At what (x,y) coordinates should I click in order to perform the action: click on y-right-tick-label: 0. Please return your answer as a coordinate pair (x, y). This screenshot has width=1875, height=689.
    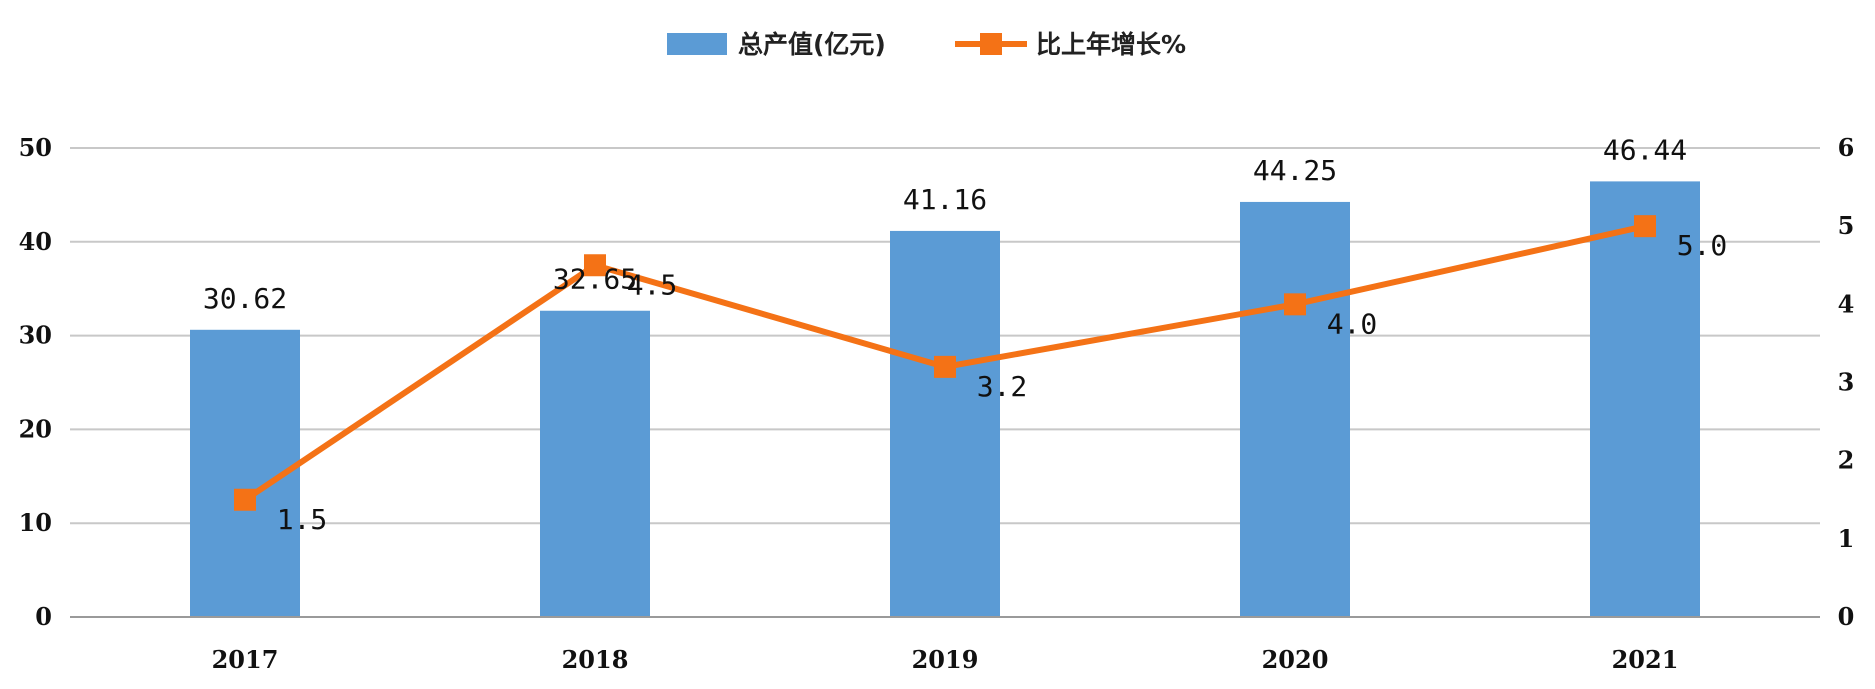
    Looking at the image, I should click on (1846, 616).